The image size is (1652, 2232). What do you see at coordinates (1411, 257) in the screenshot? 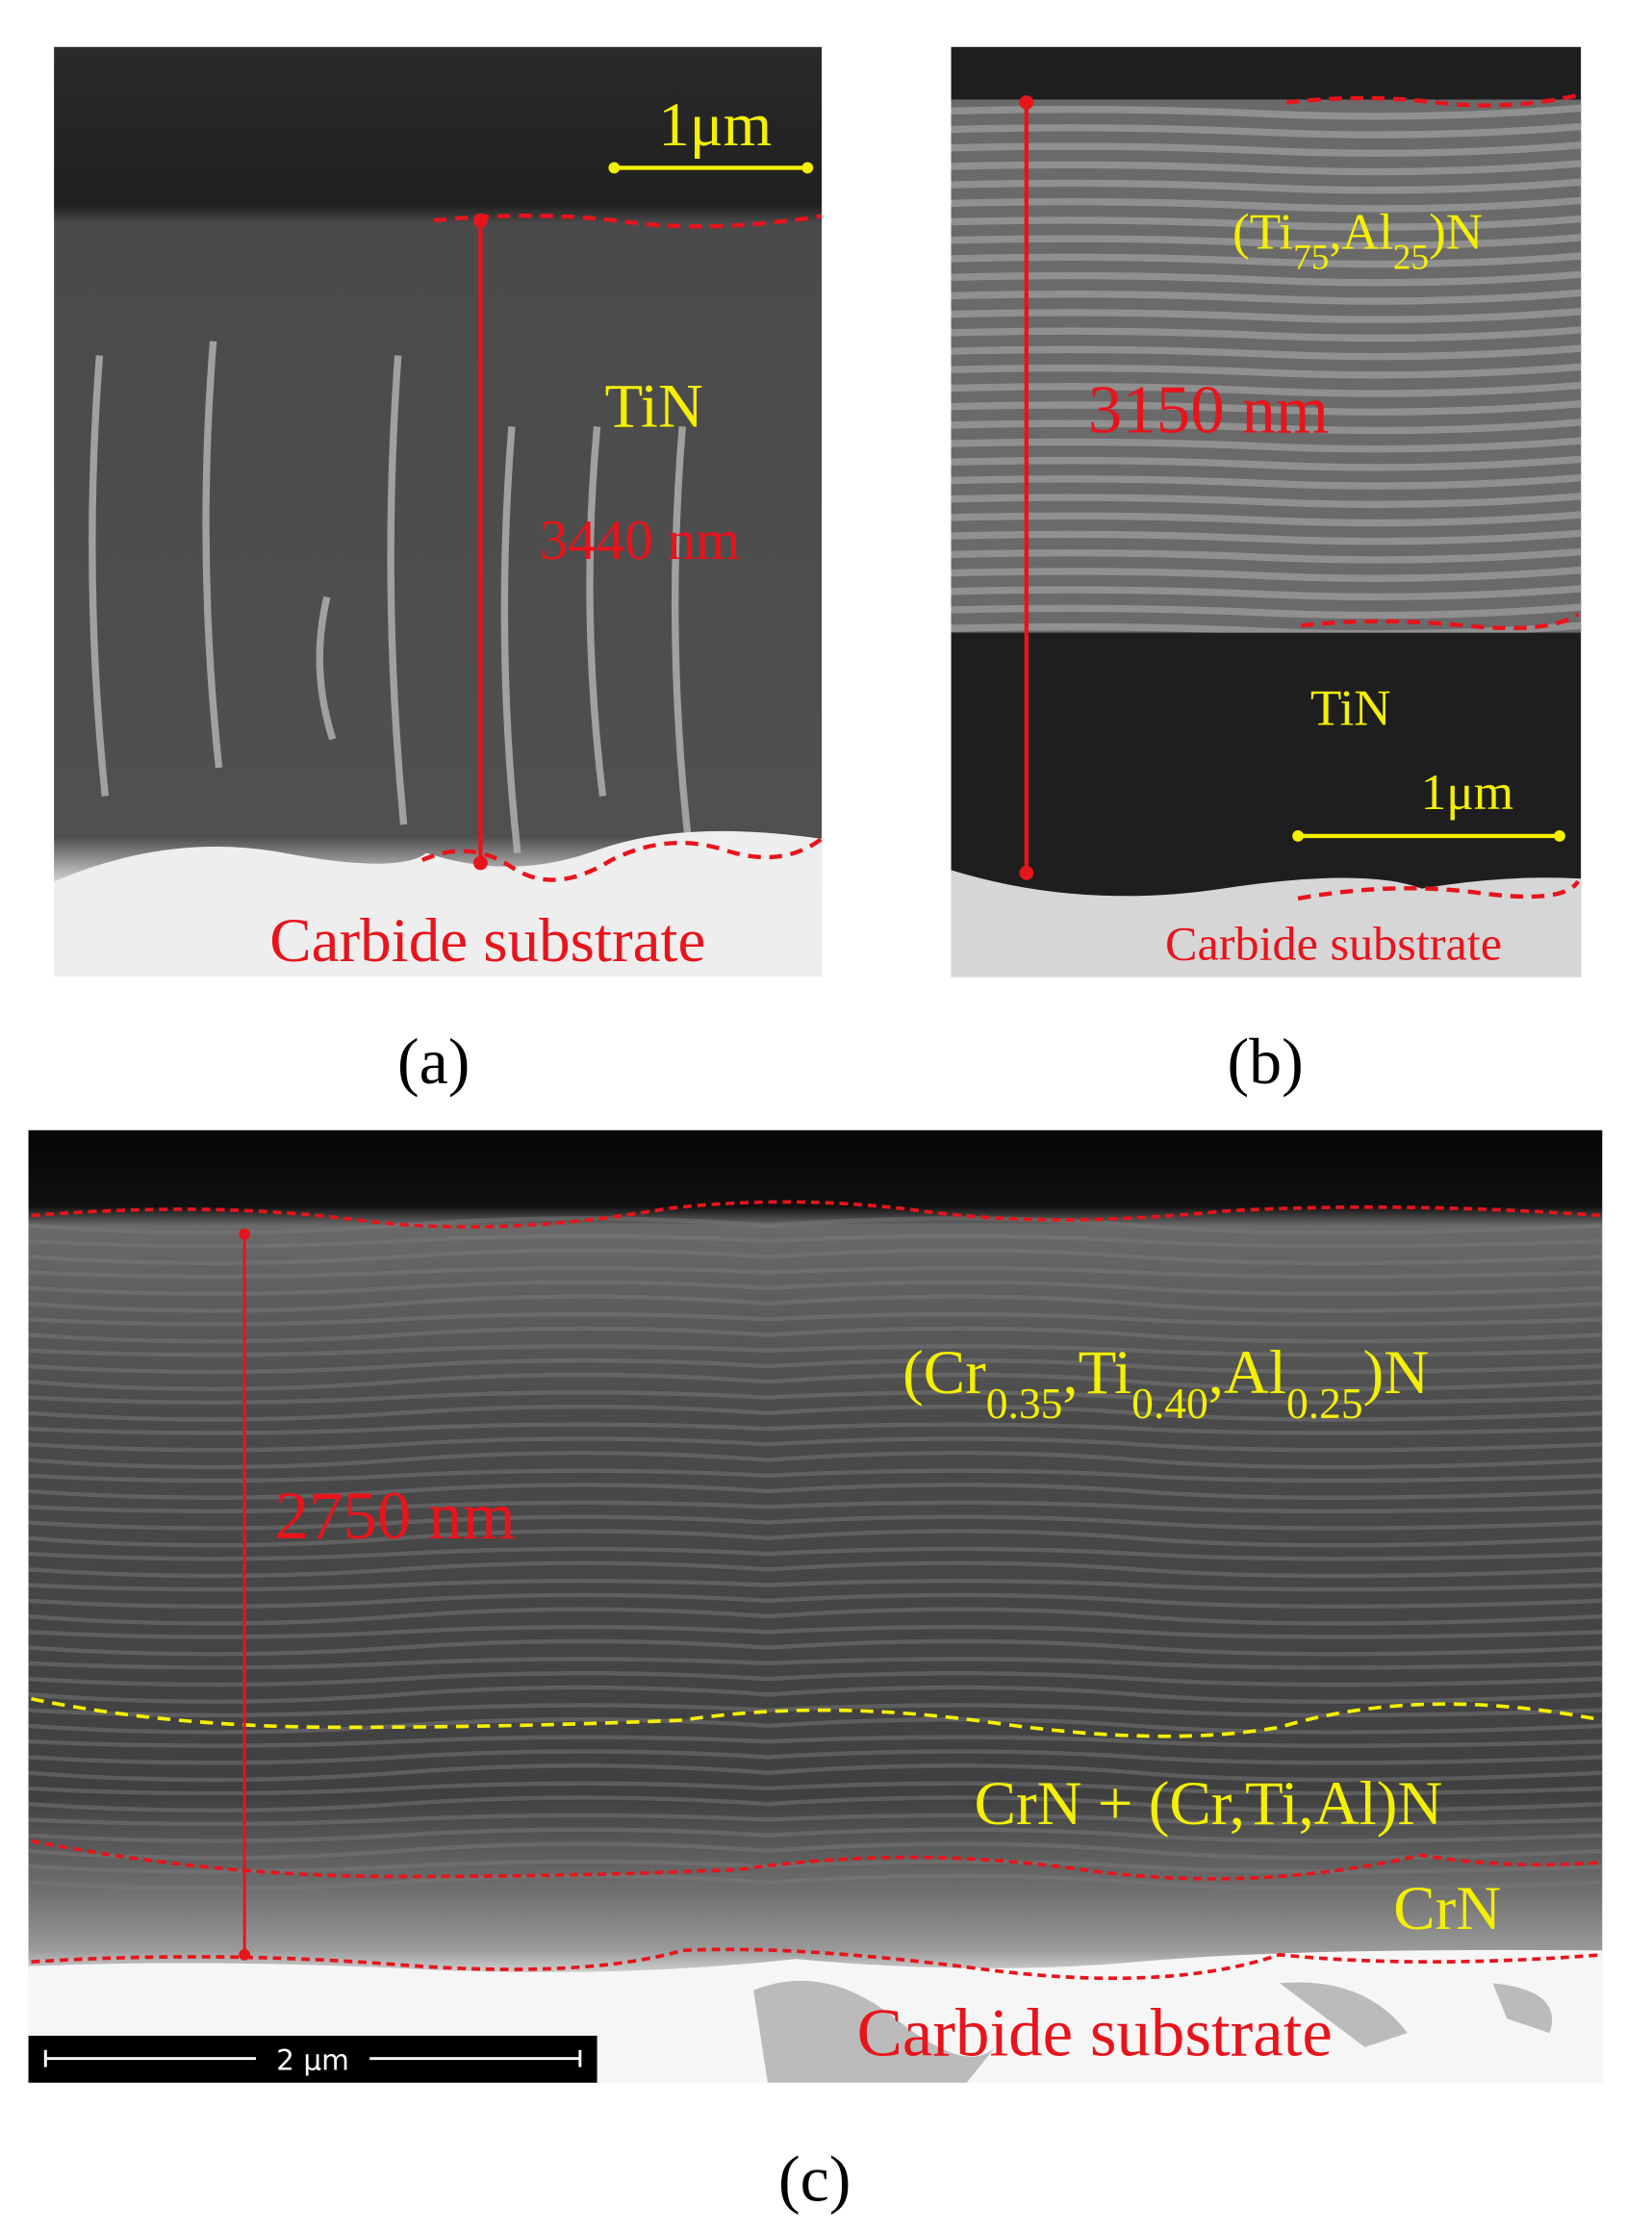
I see `subscript: 25` at bounding box center [1411, 257].